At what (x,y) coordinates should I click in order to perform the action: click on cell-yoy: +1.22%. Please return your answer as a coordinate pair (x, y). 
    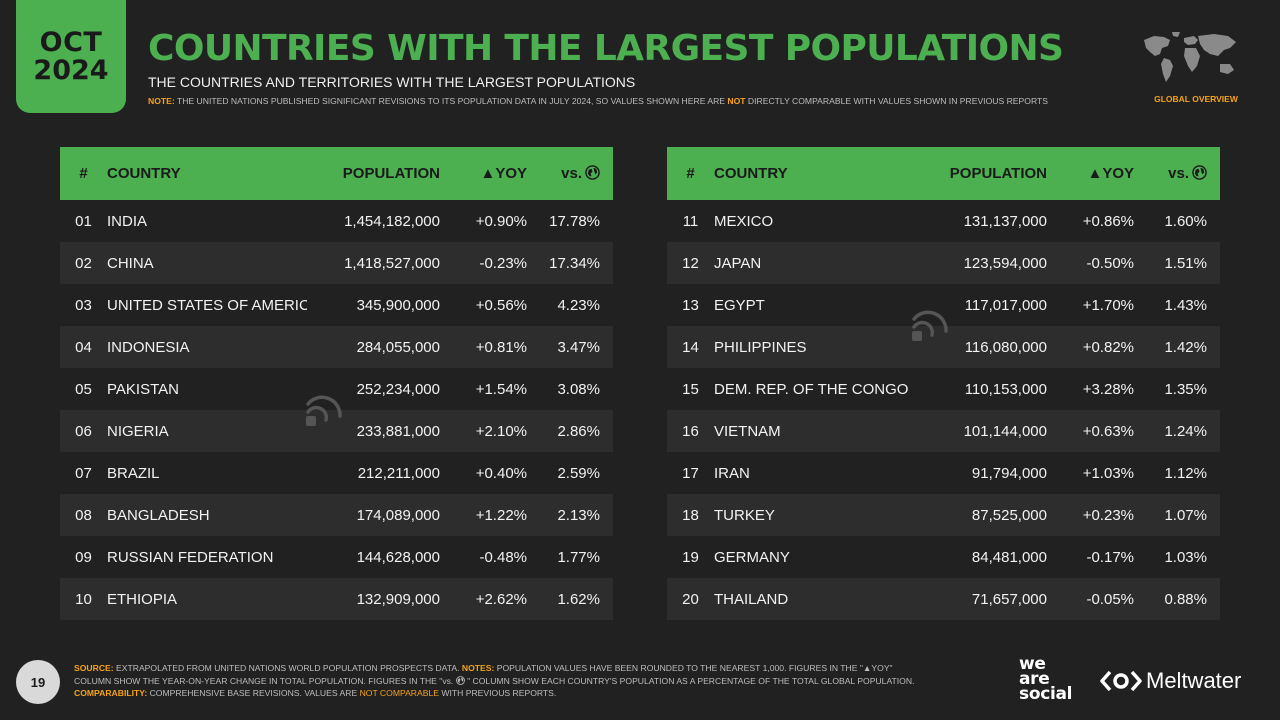
    Looking at the image, I should click on (501, 515).